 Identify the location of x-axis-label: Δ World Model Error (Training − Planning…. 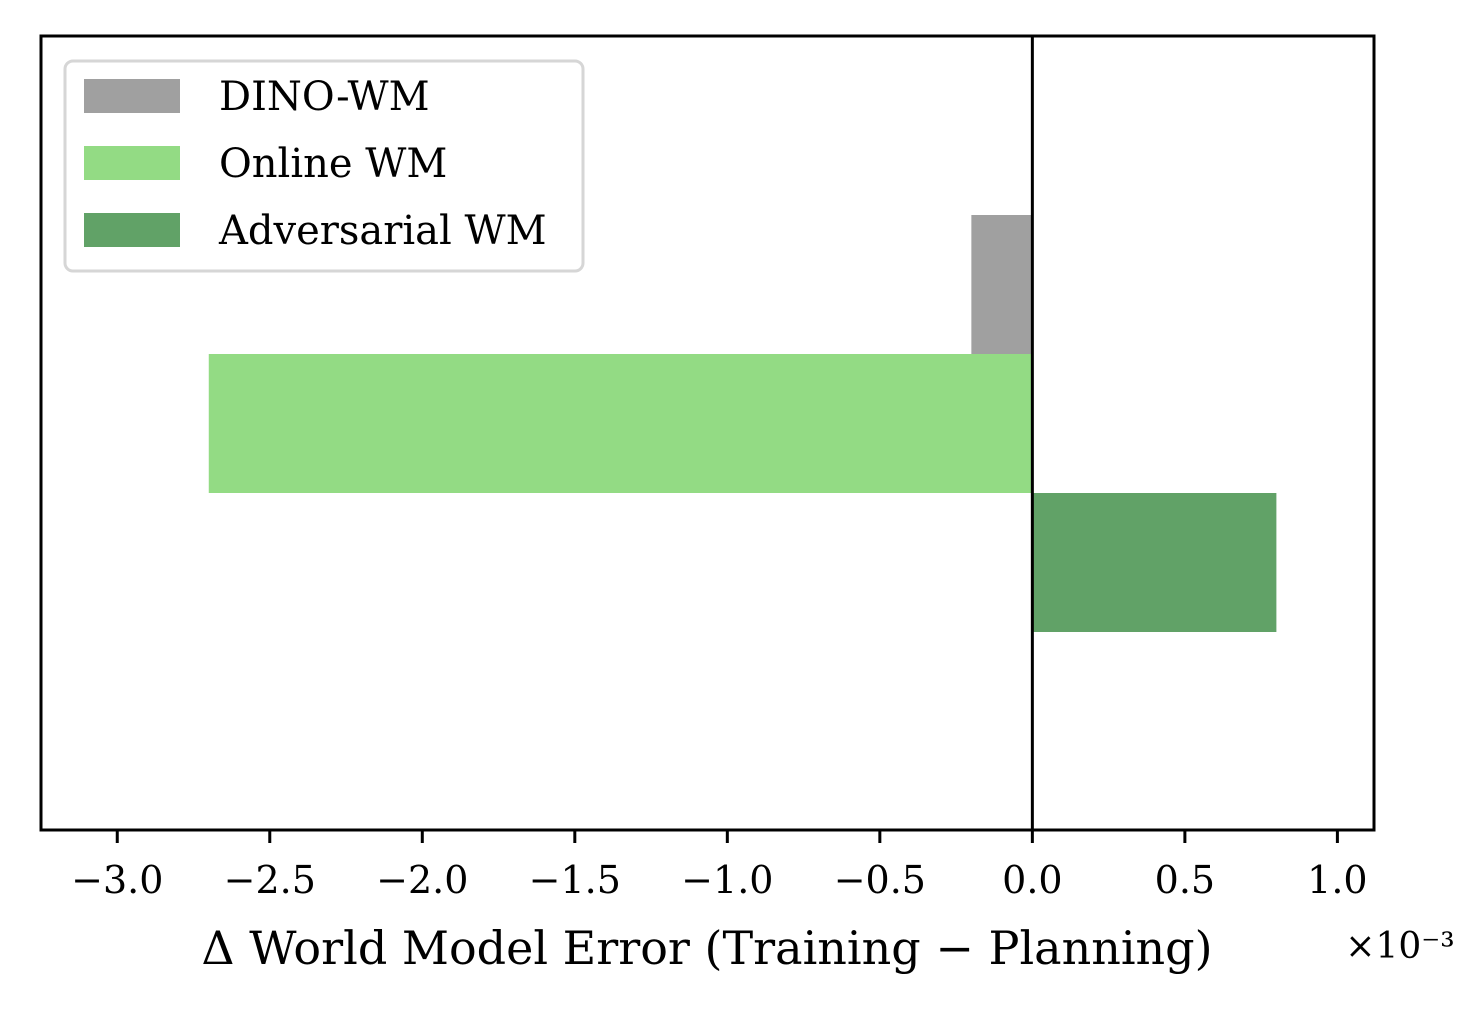
(706, 948).